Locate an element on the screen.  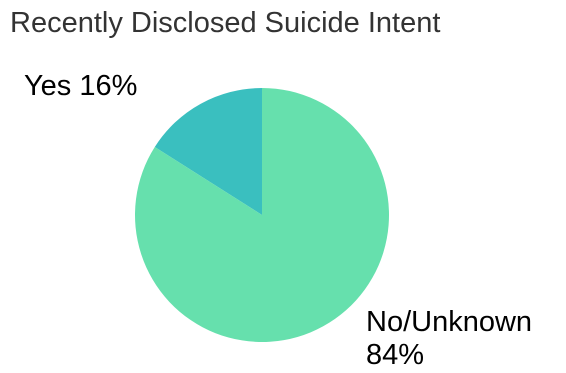
chart-title: Recently Disclosed Suicide Intent is located at coordinates (225, 23).